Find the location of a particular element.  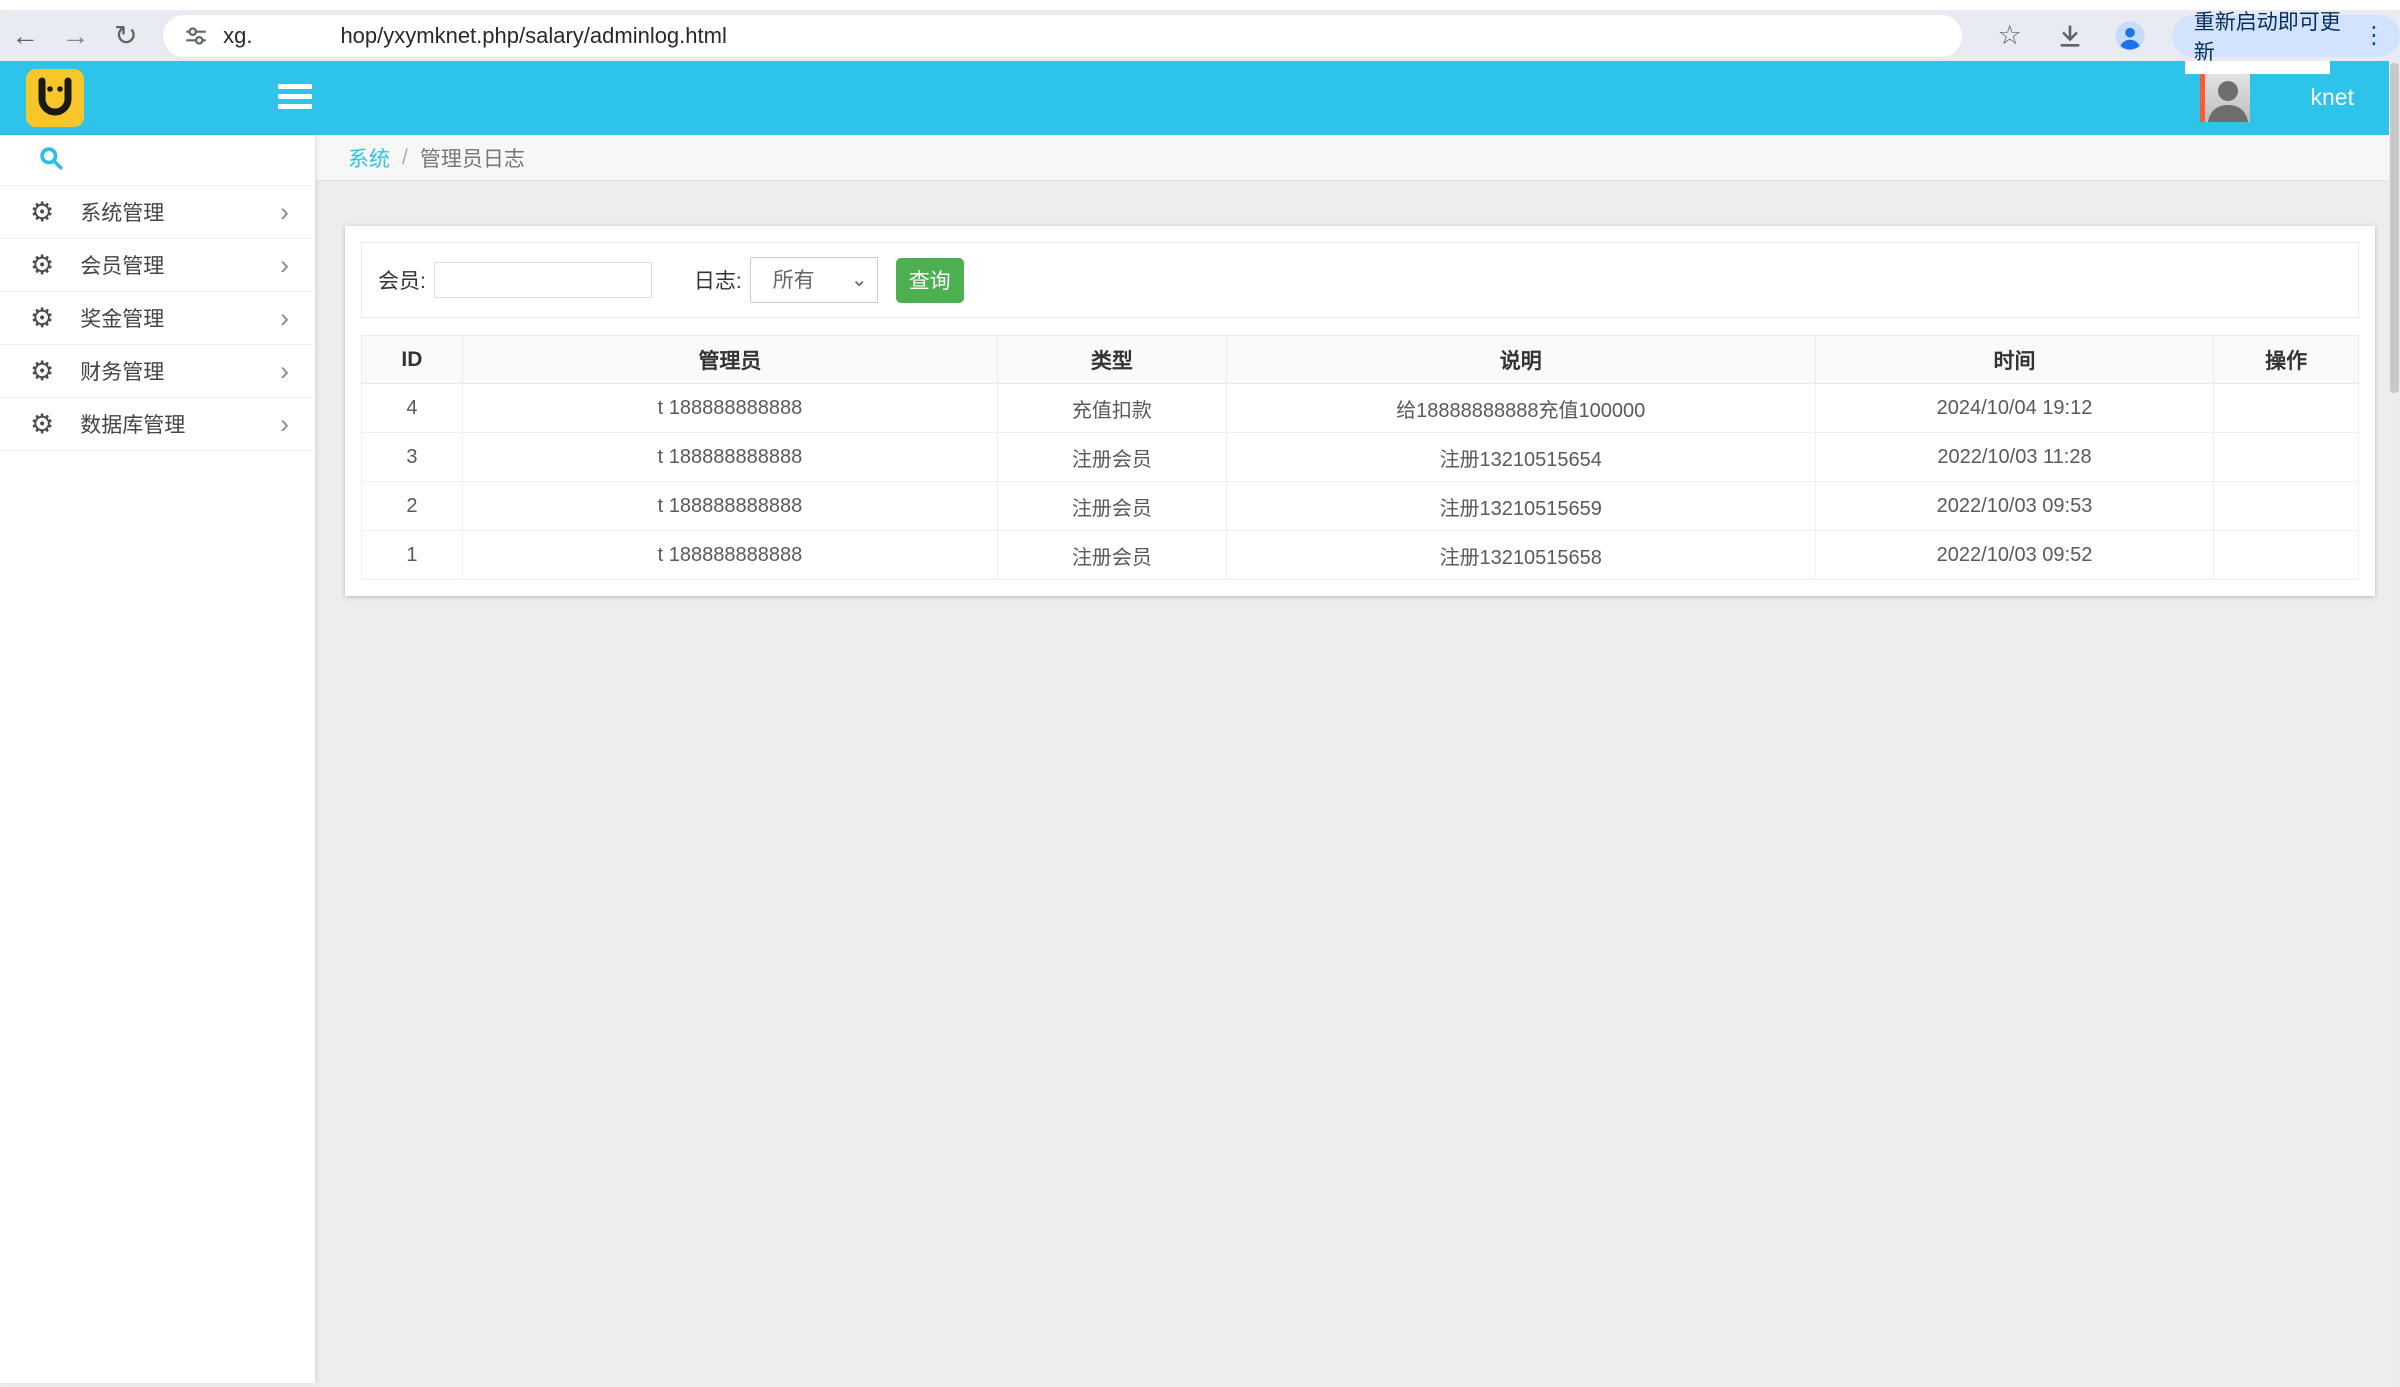

window-top-edge is located at coordinates (1200, 5).